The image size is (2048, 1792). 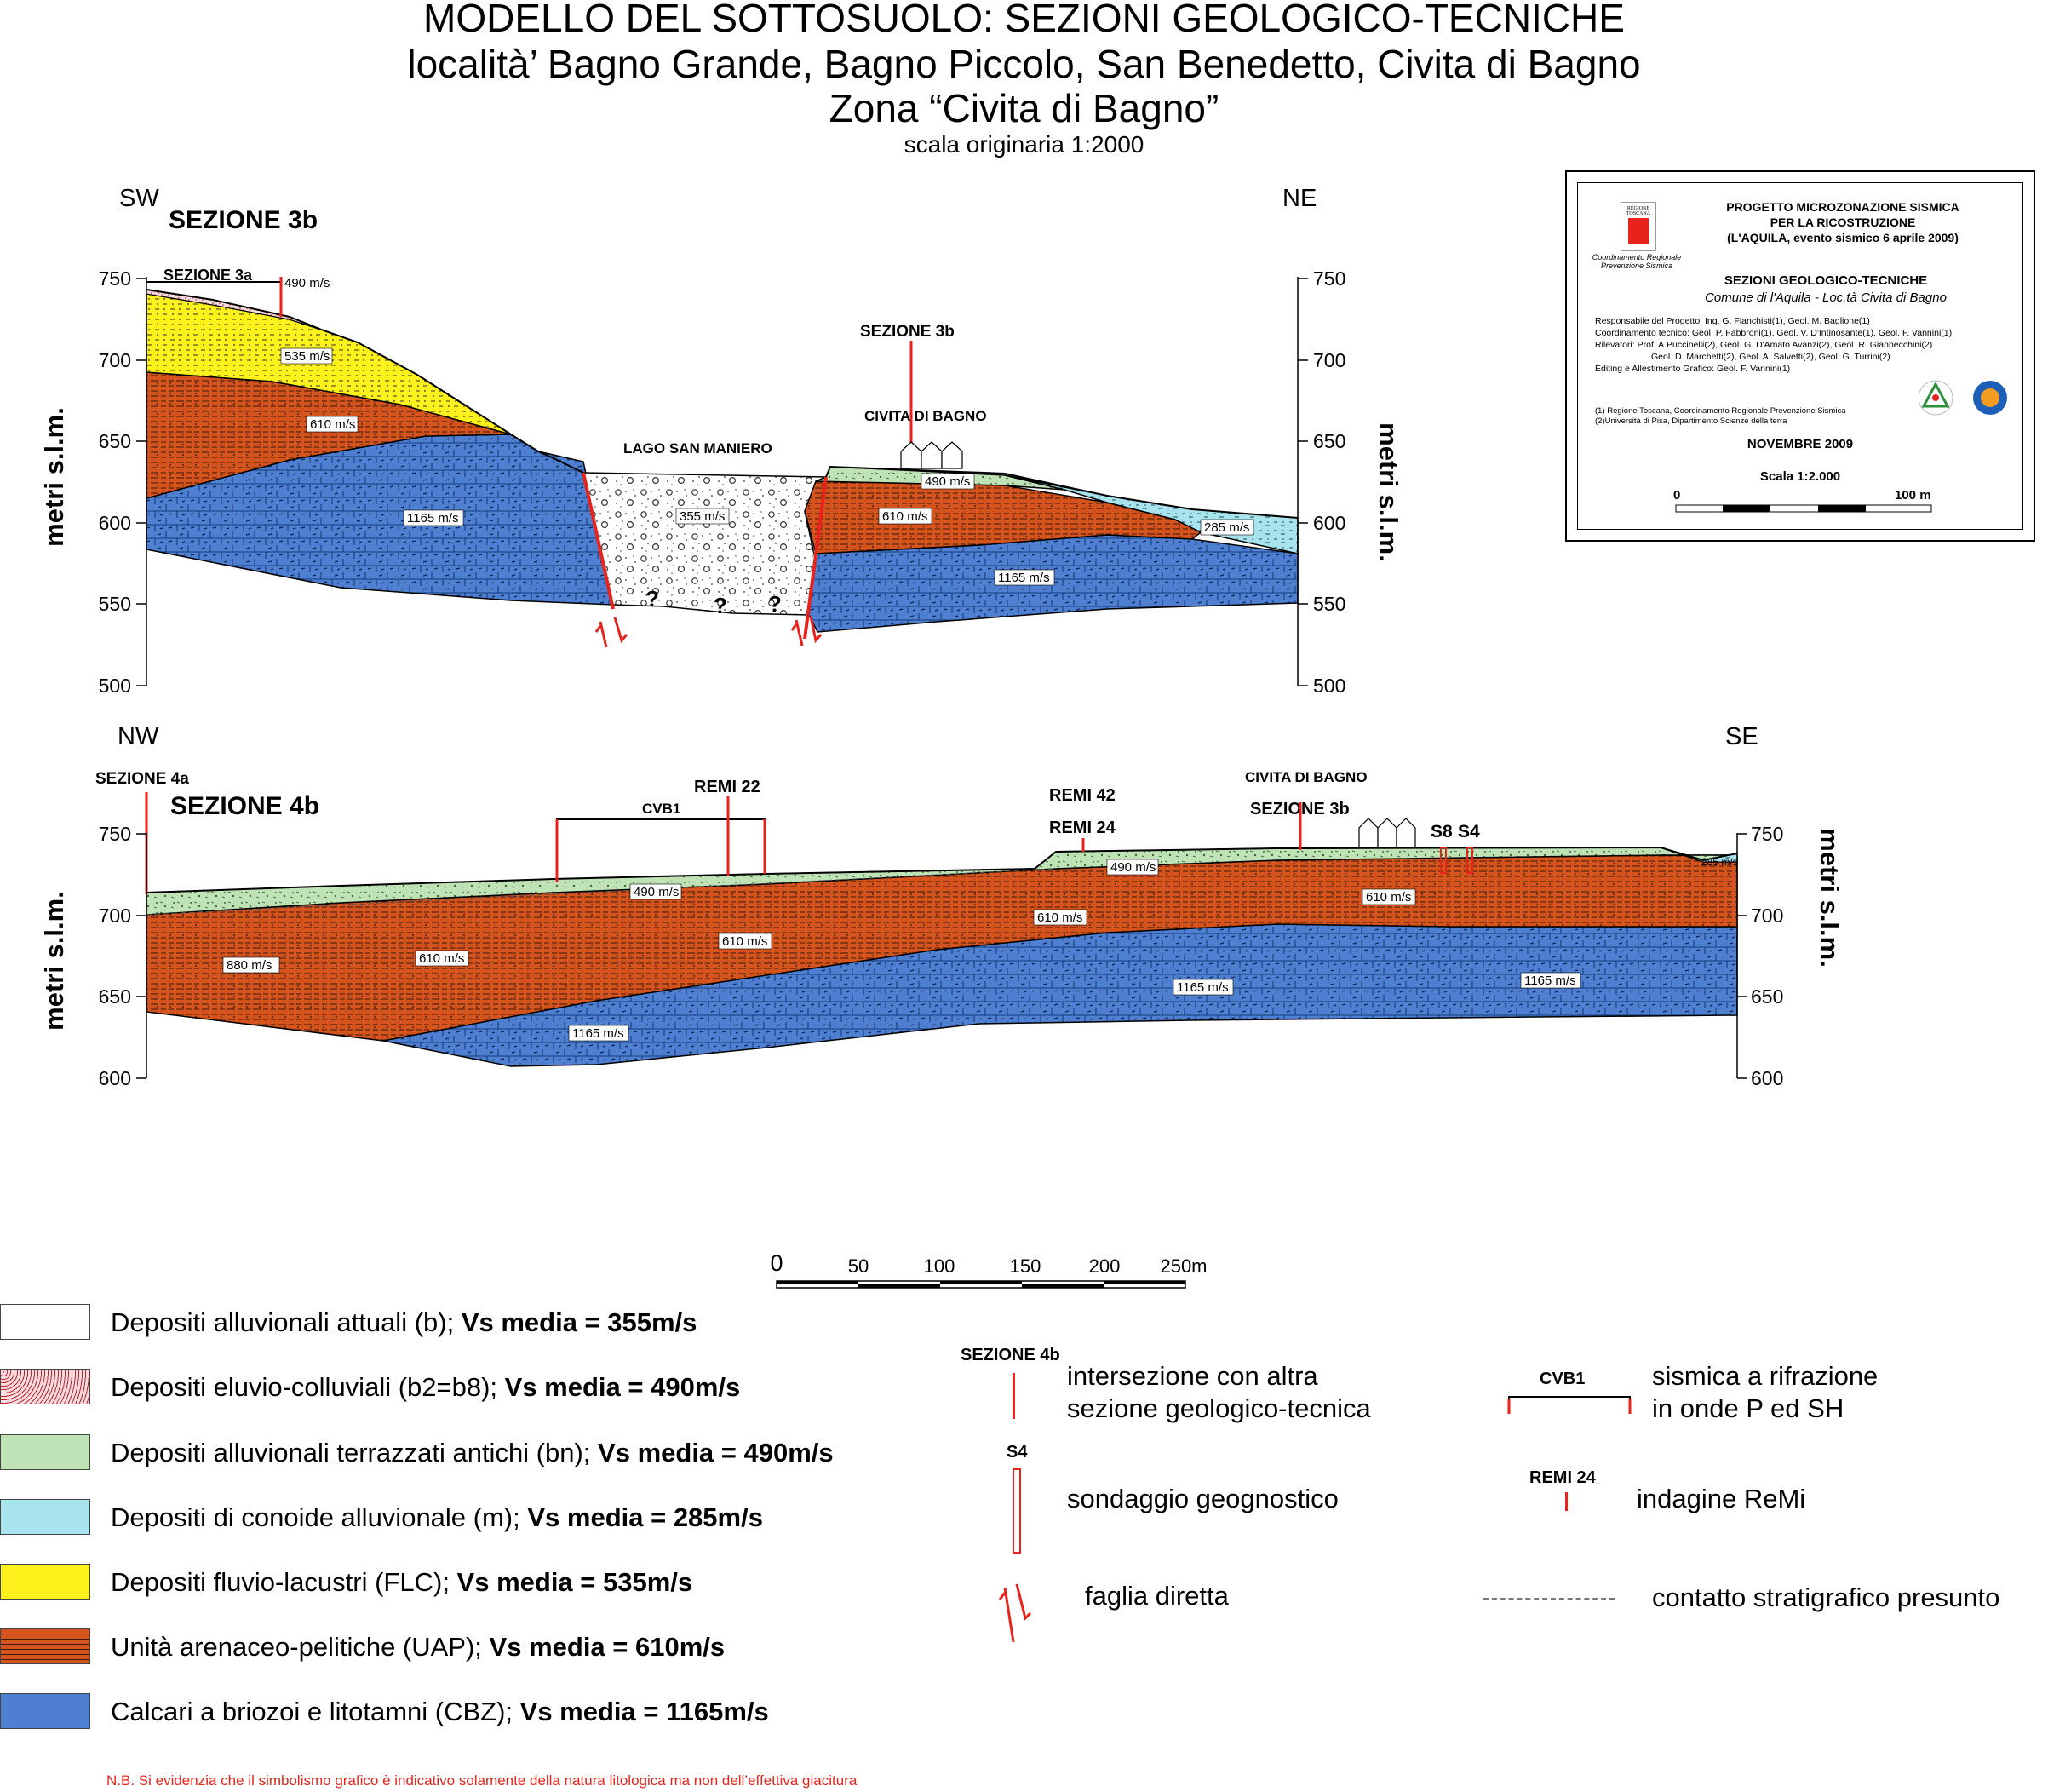 I want to click on main-scalebar: 0 50 100 150 200 250m, so click(x=989, y=1271).